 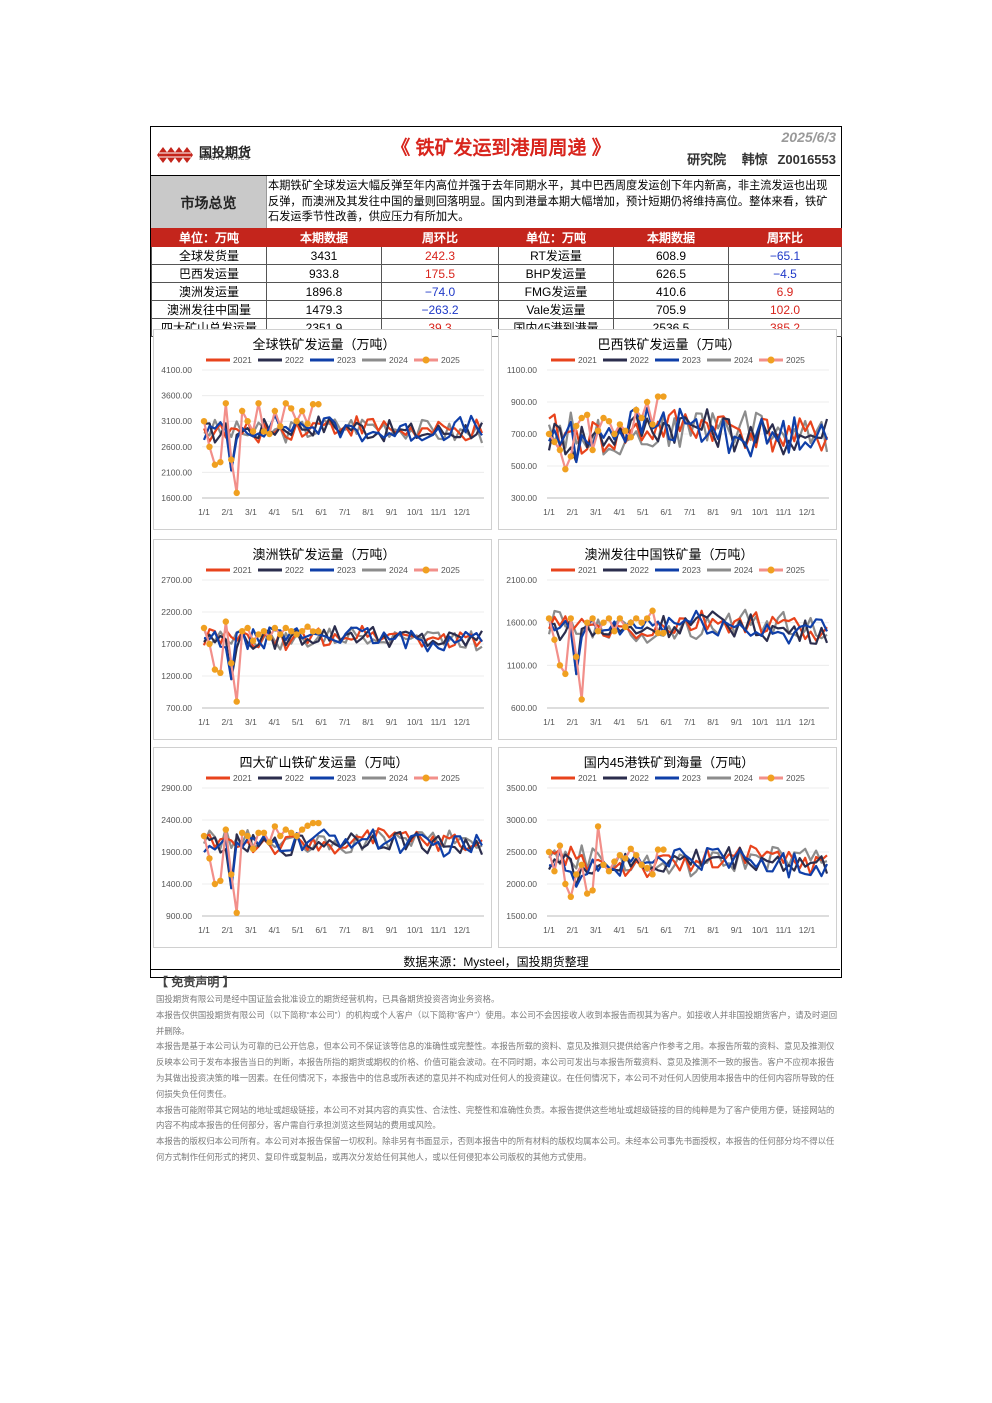 What do you see at coordinates (176, 644) in the screenshot?
I see `y-tick-label: 1700.00` at bounding box center [176, 644].